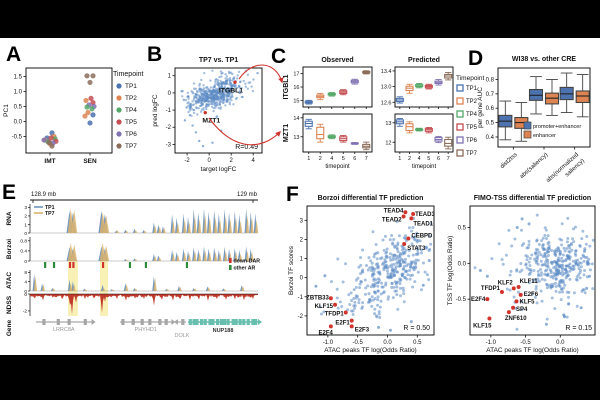  Describe the element at coordinates (23, 242) in the screenshot. I see `svg-text: 0.8` at that location.